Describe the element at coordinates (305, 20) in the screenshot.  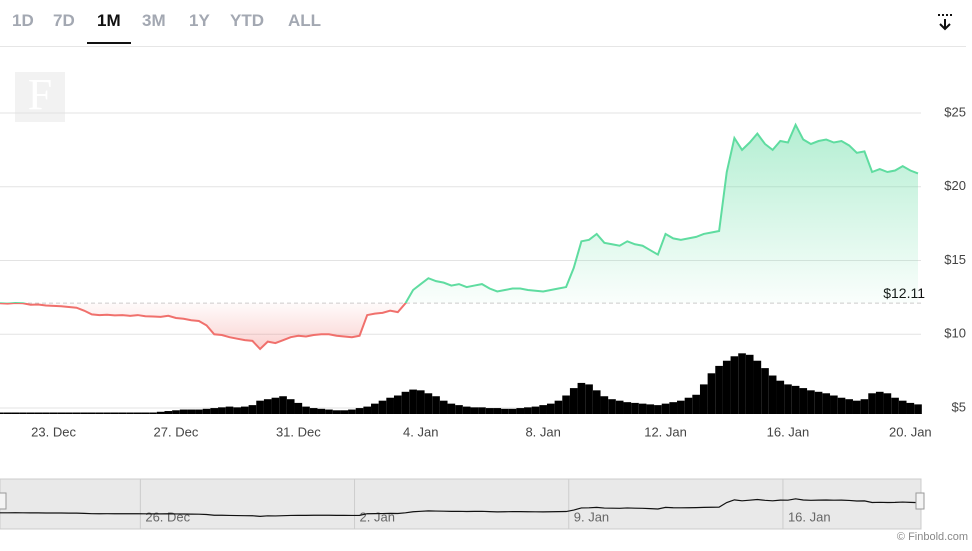
I see `range-tab: ALL` at that location.